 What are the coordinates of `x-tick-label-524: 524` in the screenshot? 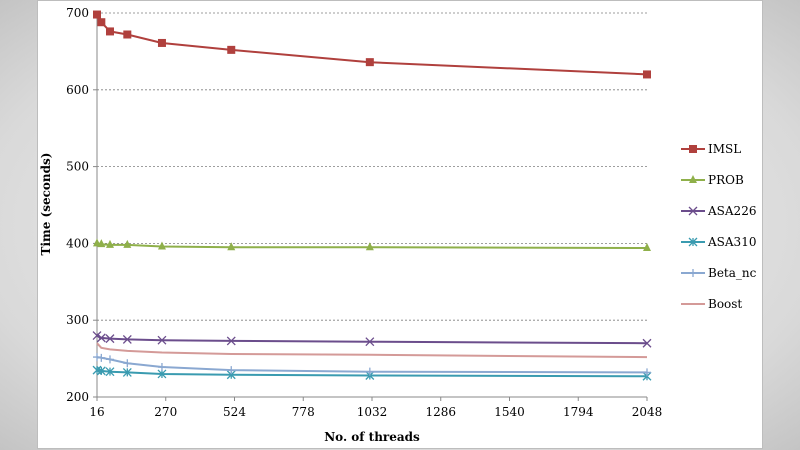 It's located at (234, 412).